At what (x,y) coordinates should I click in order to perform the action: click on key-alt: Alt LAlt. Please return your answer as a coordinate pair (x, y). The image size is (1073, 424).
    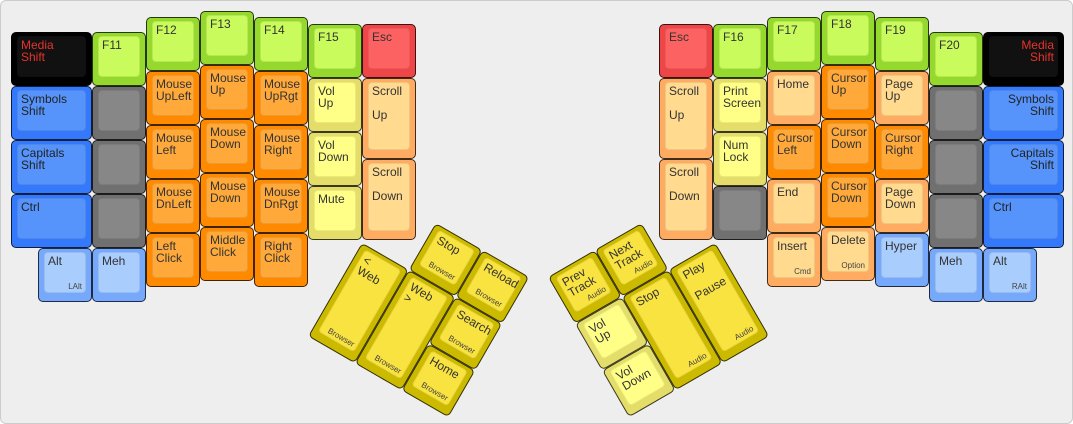
    Looking at the image, I should click on (65, 275).